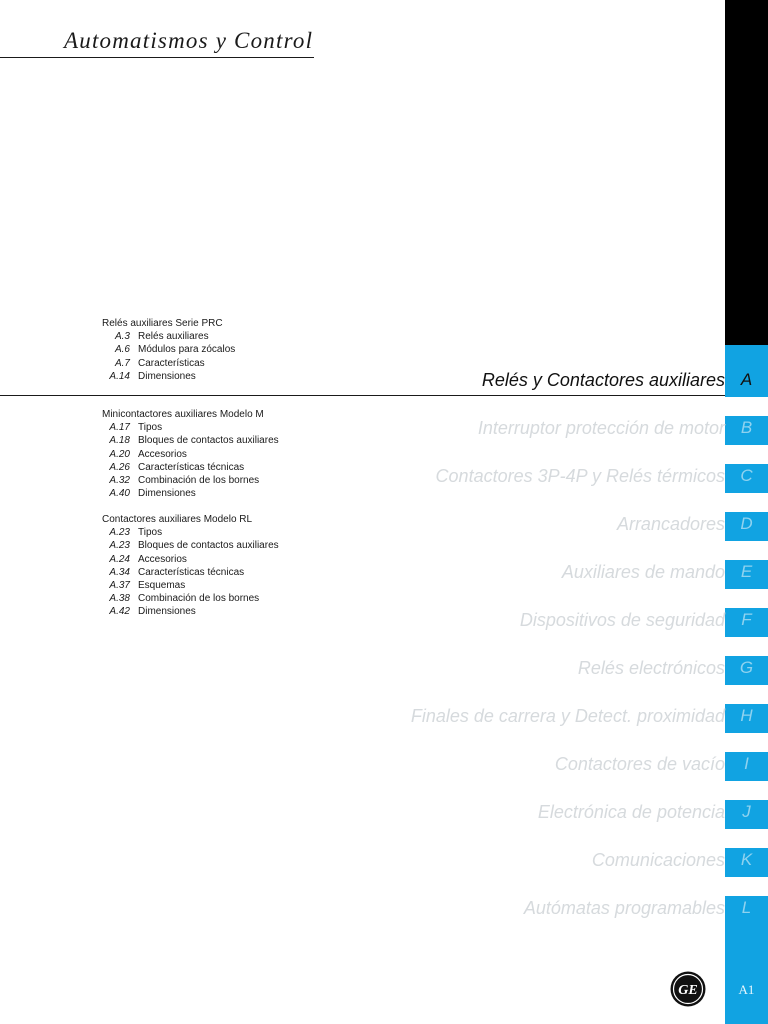  I want to click on toc-entry-label: Tipos, so click(150, 428).